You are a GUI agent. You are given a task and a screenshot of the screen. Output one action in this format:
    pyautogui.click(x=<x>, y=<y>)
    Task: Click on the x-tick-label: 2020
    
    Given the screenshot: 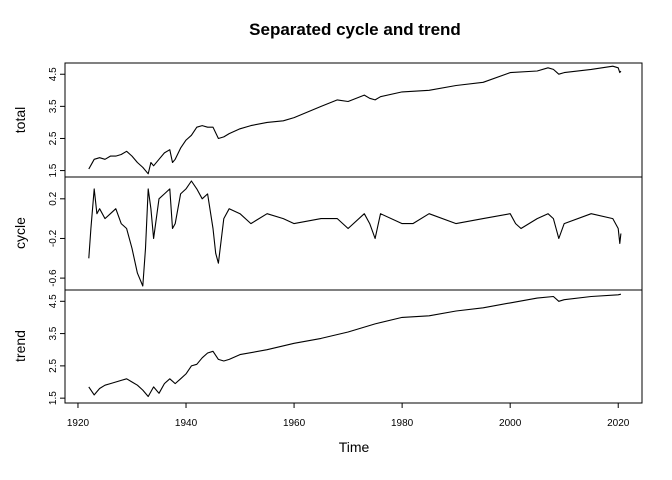 What is the action you would take?
    pyautogui.click(x=618, y=423)
    